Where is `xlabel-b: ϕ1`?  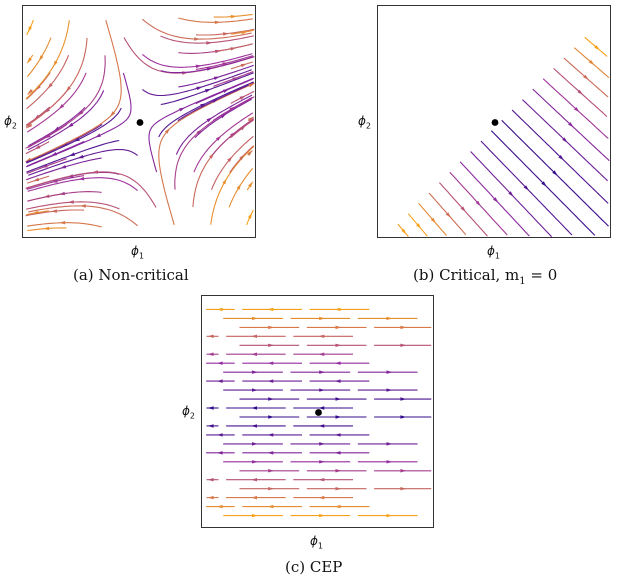 xlabel-b: ϕ1 is located at coordinates (494, 252).